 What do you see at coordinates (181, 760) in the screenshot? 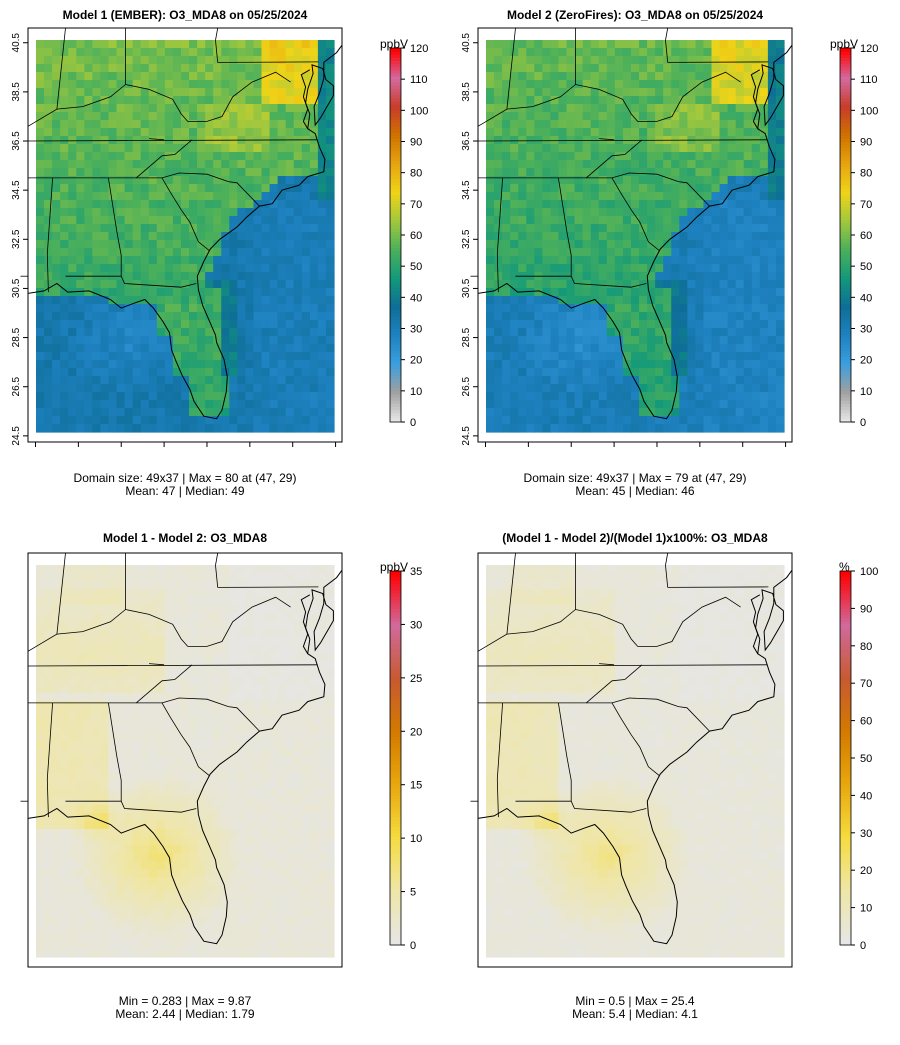
I see `panel-3-map` at bounding box center [181, 760].